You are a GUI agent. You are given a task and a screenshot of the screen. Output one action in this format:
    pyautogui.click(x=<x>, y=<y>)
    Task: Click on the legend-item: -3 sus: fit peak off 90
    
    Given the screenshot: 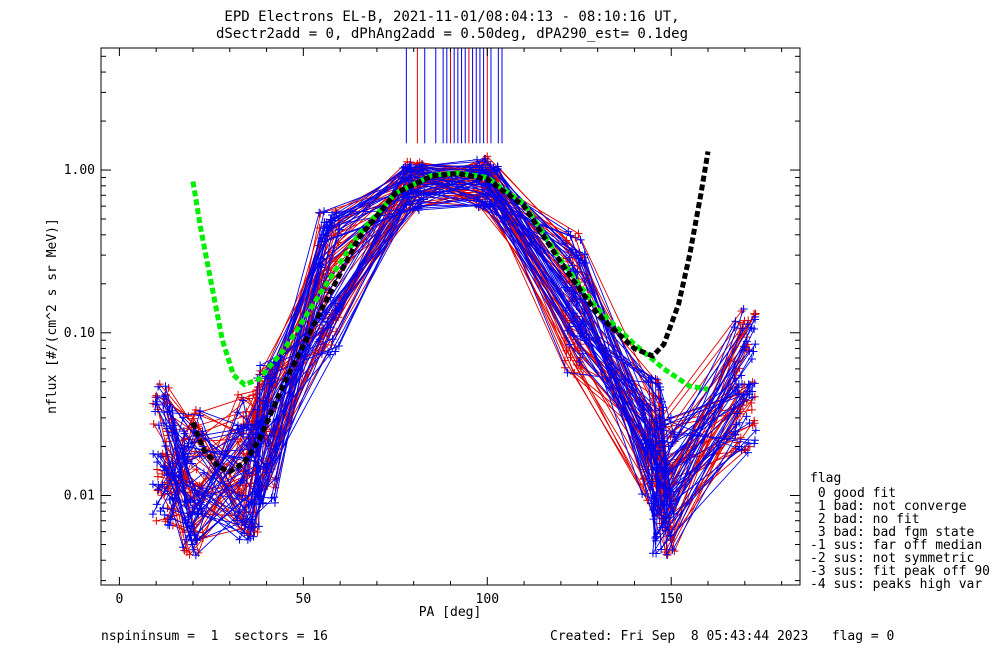 What is the action you would take?
    pyautogui.click(x=900, y=571)
    